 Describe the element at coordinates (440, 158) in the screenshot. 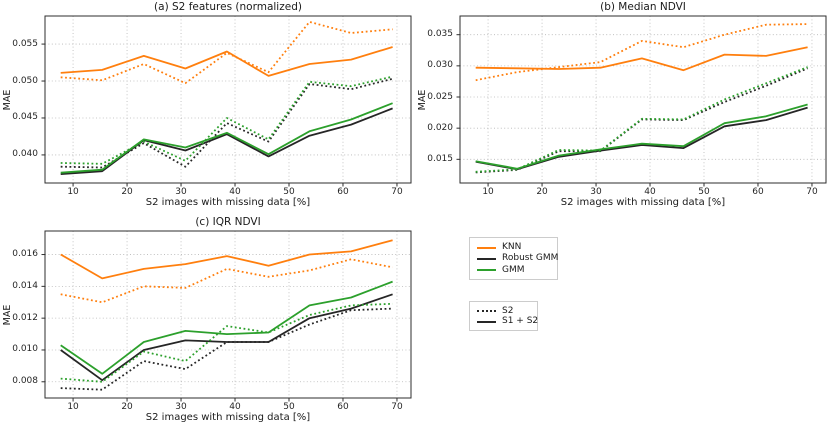

I see `ytick-label: 0.015` at that location.